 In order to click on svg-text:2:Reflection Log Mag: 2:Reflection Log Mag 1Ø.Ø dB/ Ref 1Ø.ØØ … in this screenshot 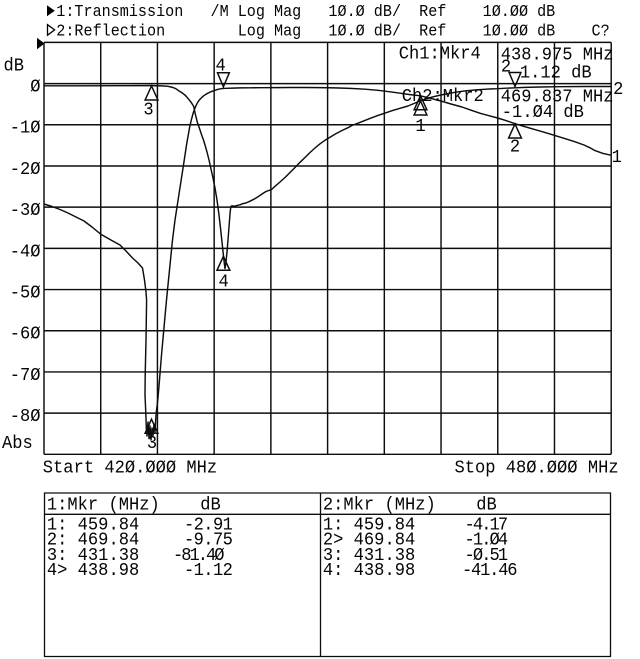, I will do `click(332, 31)`.